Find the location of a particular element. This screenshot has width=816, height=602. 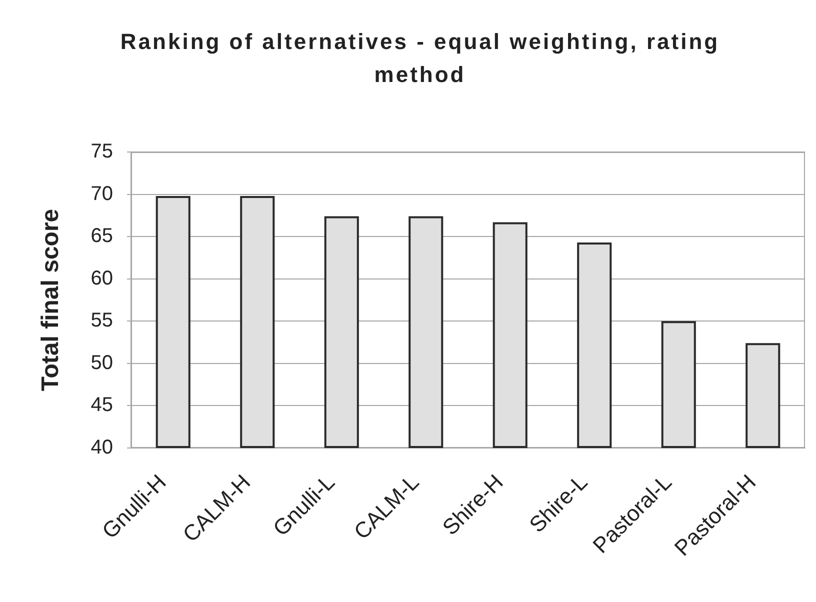

y-tick-label: 65 is located at coordinates (101, 236).